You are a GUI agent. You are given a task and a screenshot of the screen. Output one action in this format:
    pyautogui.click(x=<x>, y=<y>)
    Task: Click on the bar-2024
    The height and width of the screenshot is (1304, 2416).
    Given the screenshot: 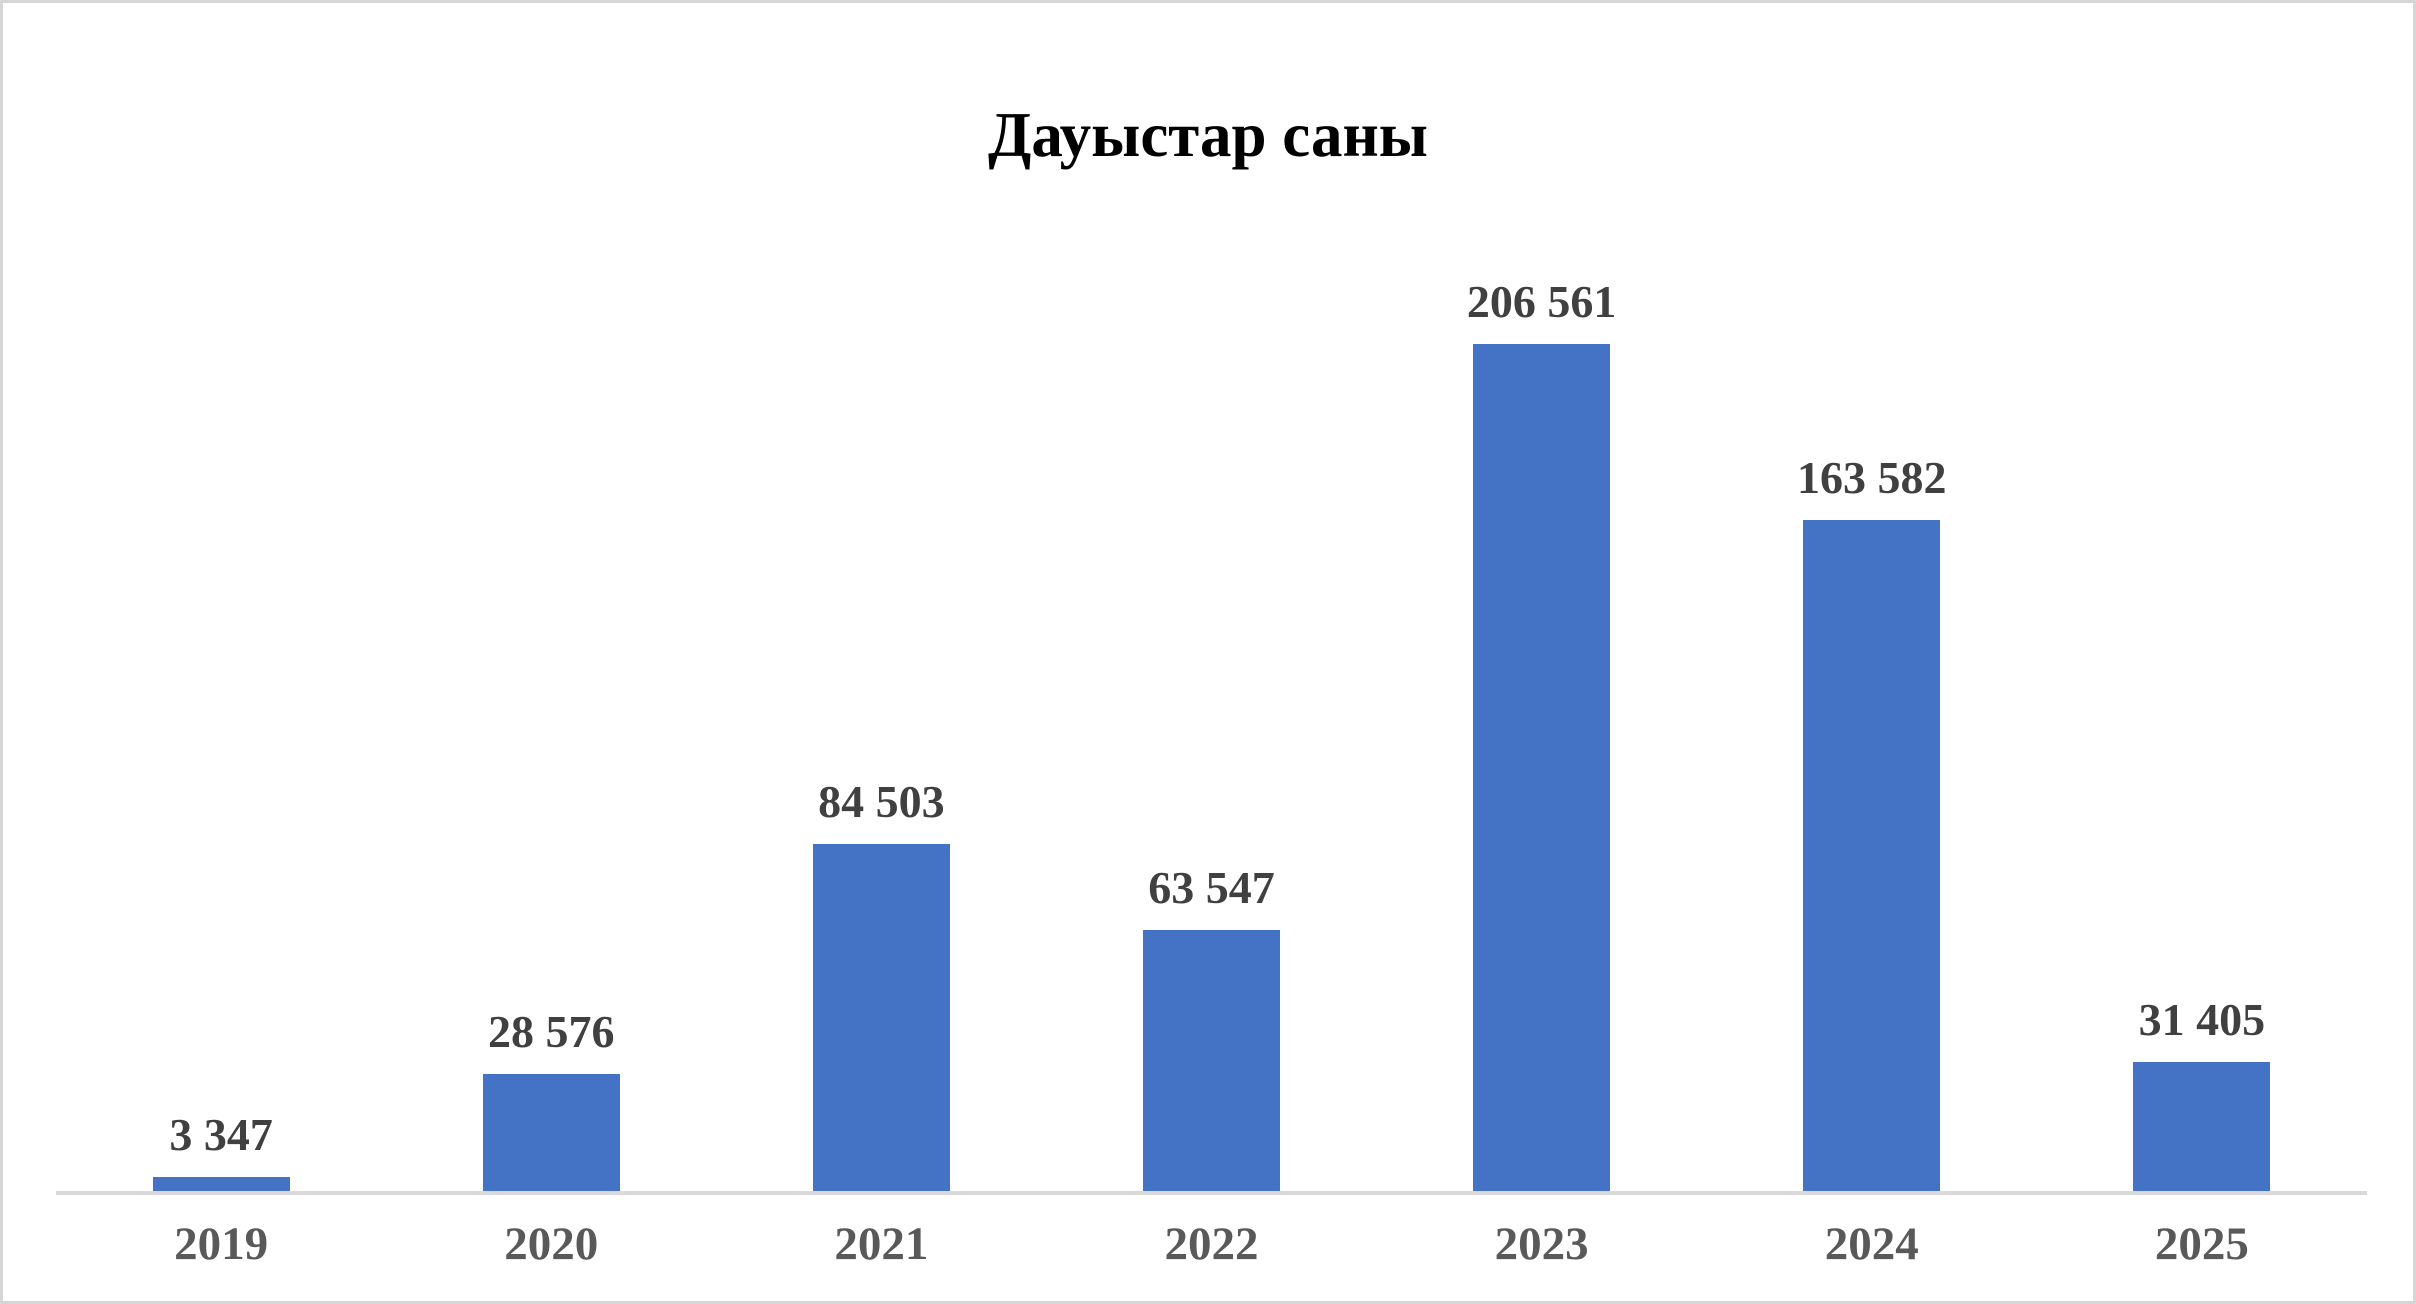 What is the action you would take?
    pyautogui.click(x=1872, y=855)
    